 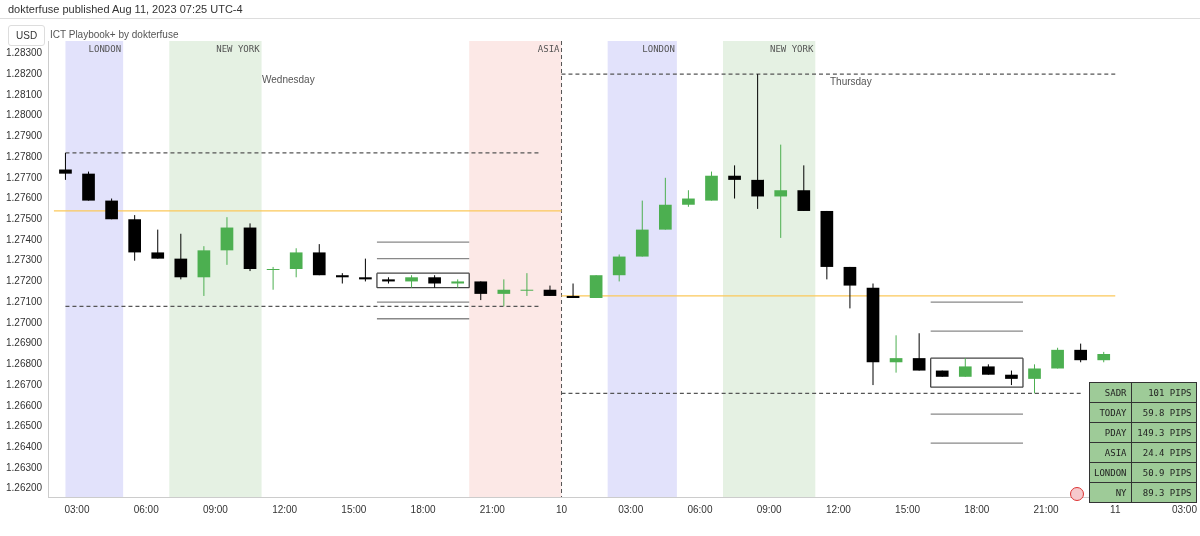 I want to click on y-tick-label: 1.27800, so click(x=24, y=156).